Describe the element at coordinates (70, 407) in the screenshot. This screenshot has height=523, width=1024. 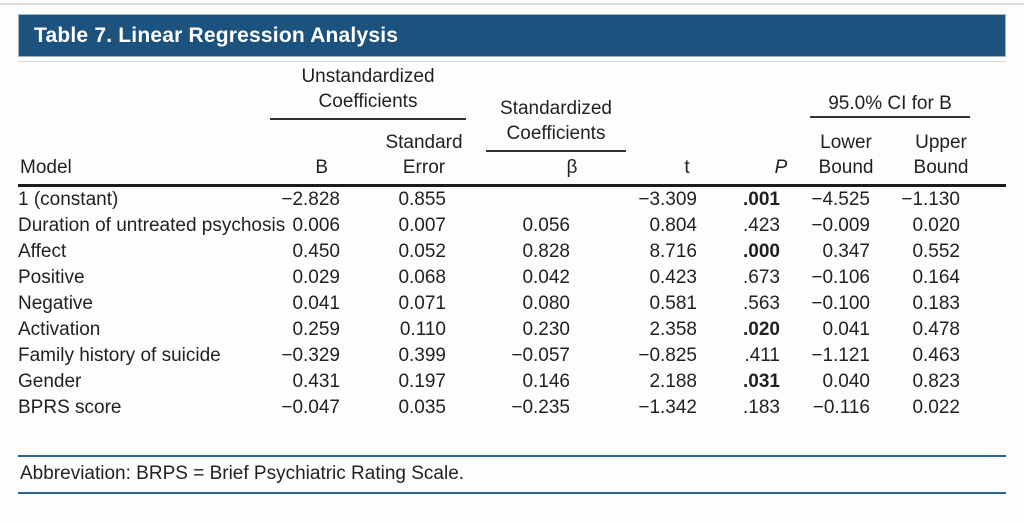
I see `cell-model: BPRS score` at that location.